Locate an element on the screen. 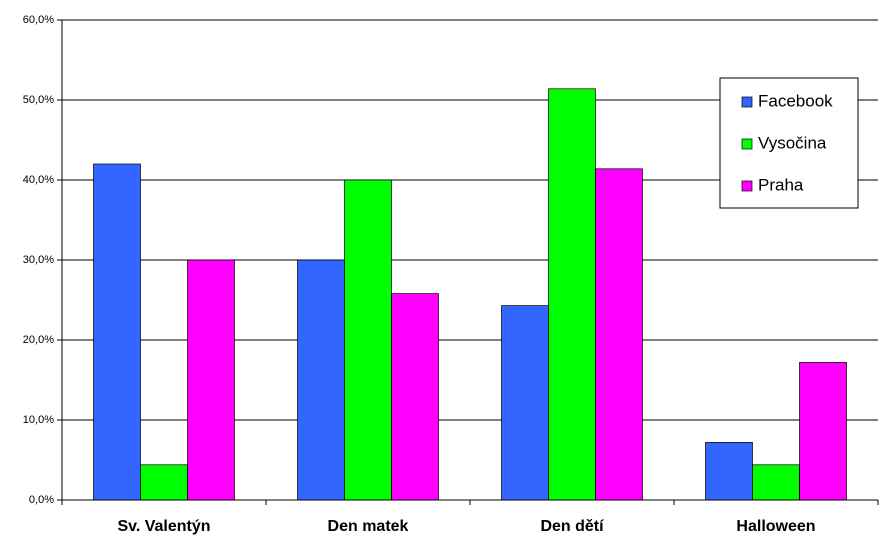  x-tick-label: Sv. Valentýn is located at coordinates (163, 526).